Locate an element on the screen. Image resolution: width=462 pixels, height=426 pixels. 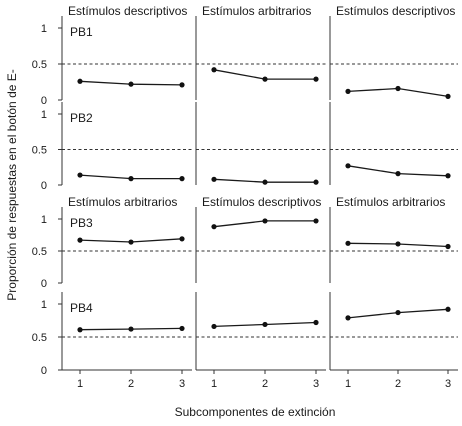
panel: PB4 1 2 3 is located at coordinates (125, 341).